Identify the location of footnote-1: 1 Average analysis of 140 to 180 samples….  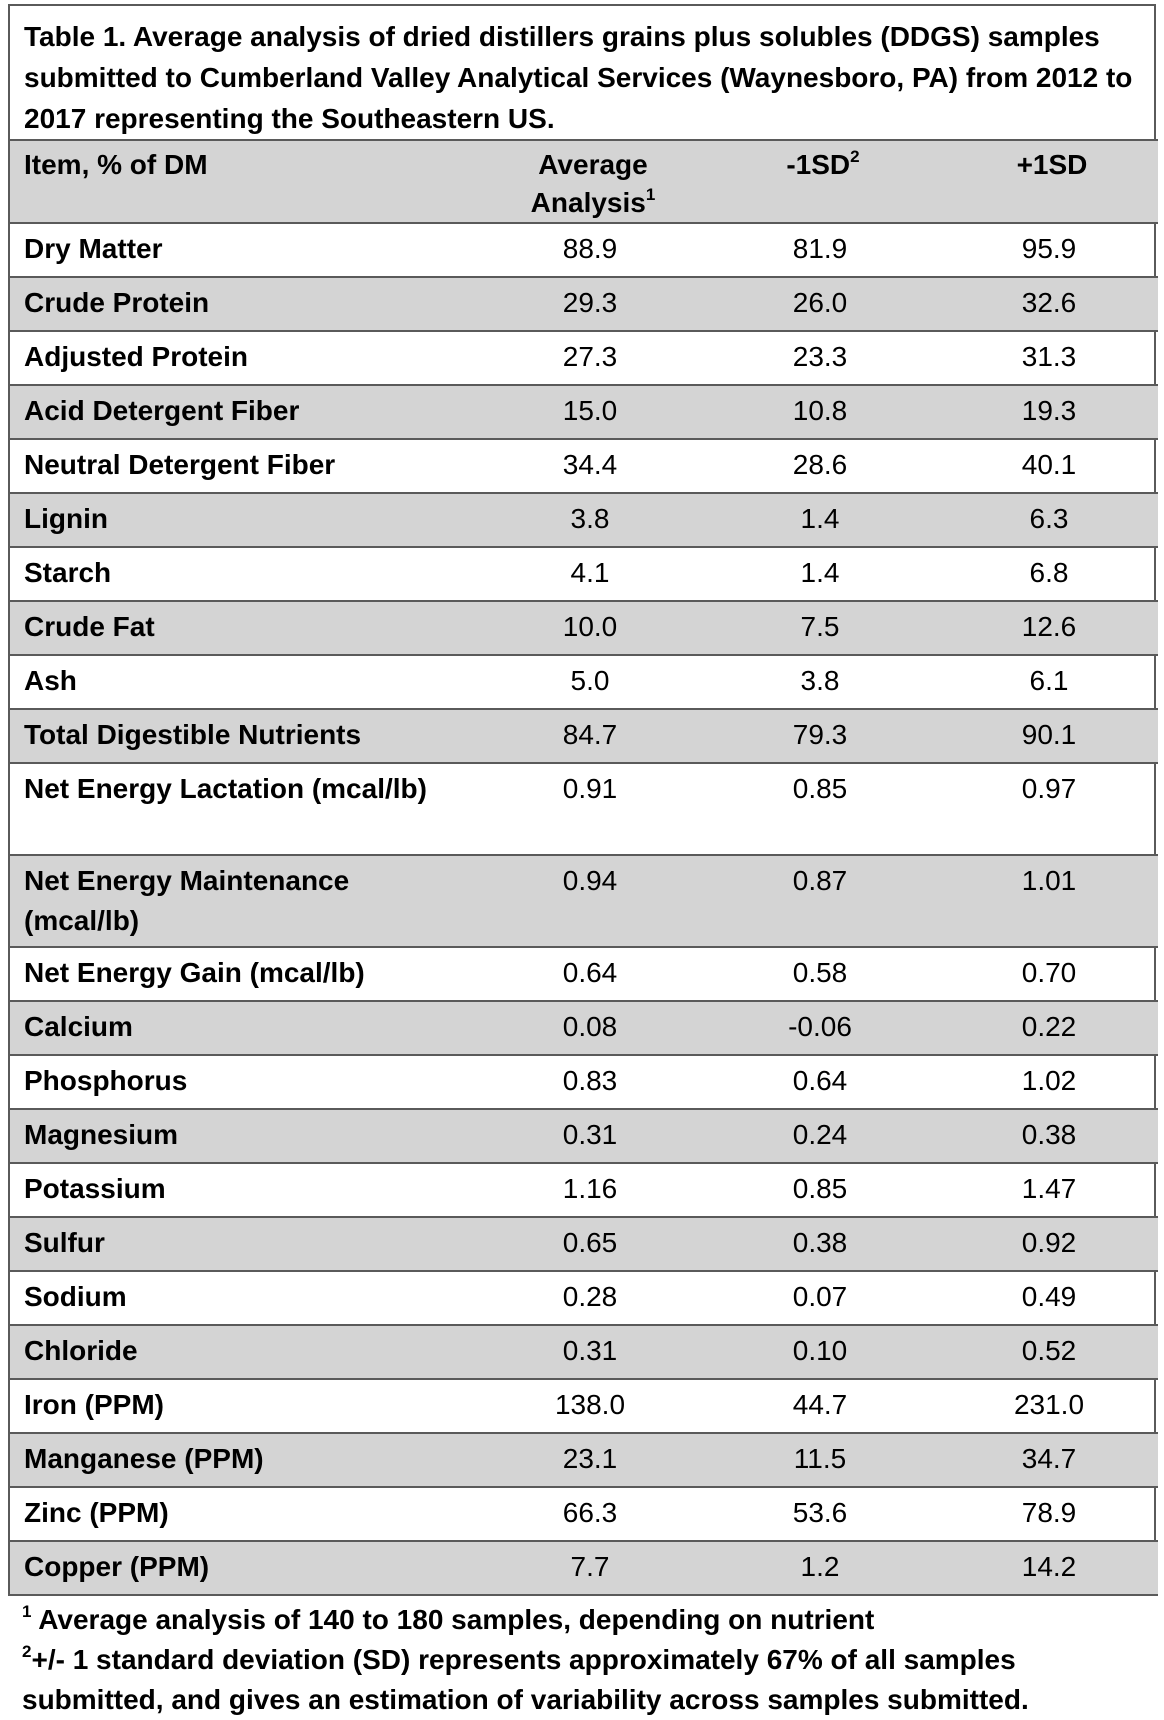
(583, 1620).